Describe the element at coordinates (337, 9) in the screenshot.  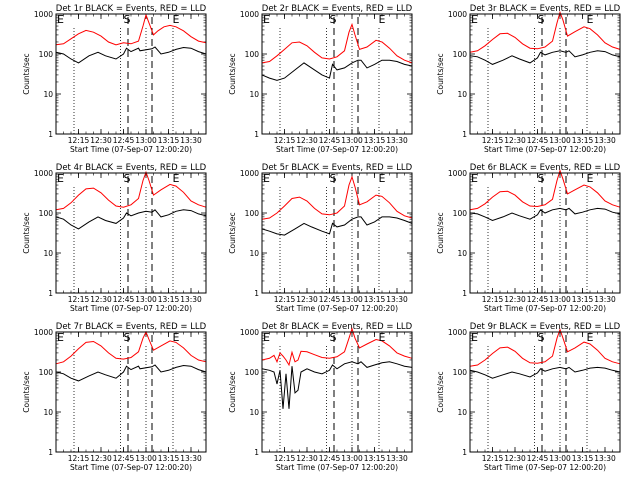
I see `panel-title: Det 2r BLACK = Events, RED = LLD` at that location.